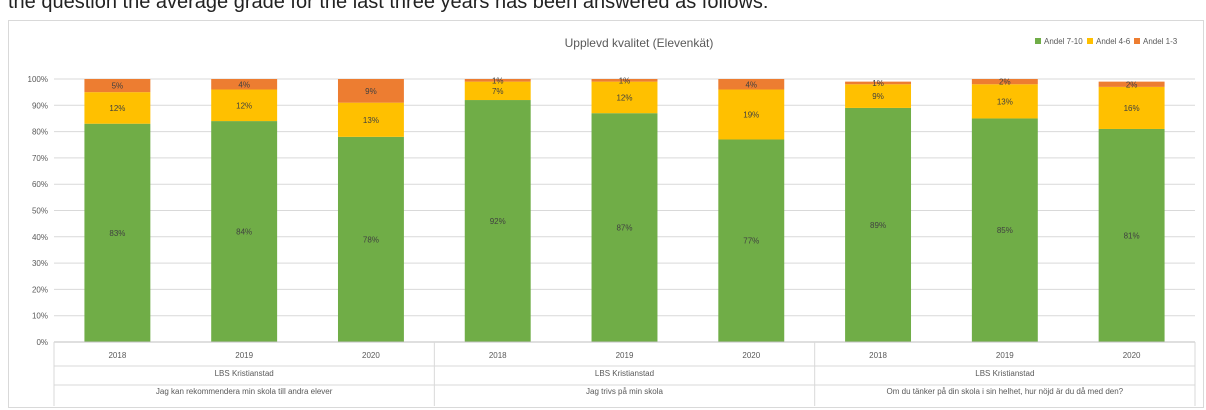 The width and height of the screenshot is (1206, 410). Describe the element at coordinates (40, 316) in the screenshot. I see `y-tick-label: 10%` at that location.